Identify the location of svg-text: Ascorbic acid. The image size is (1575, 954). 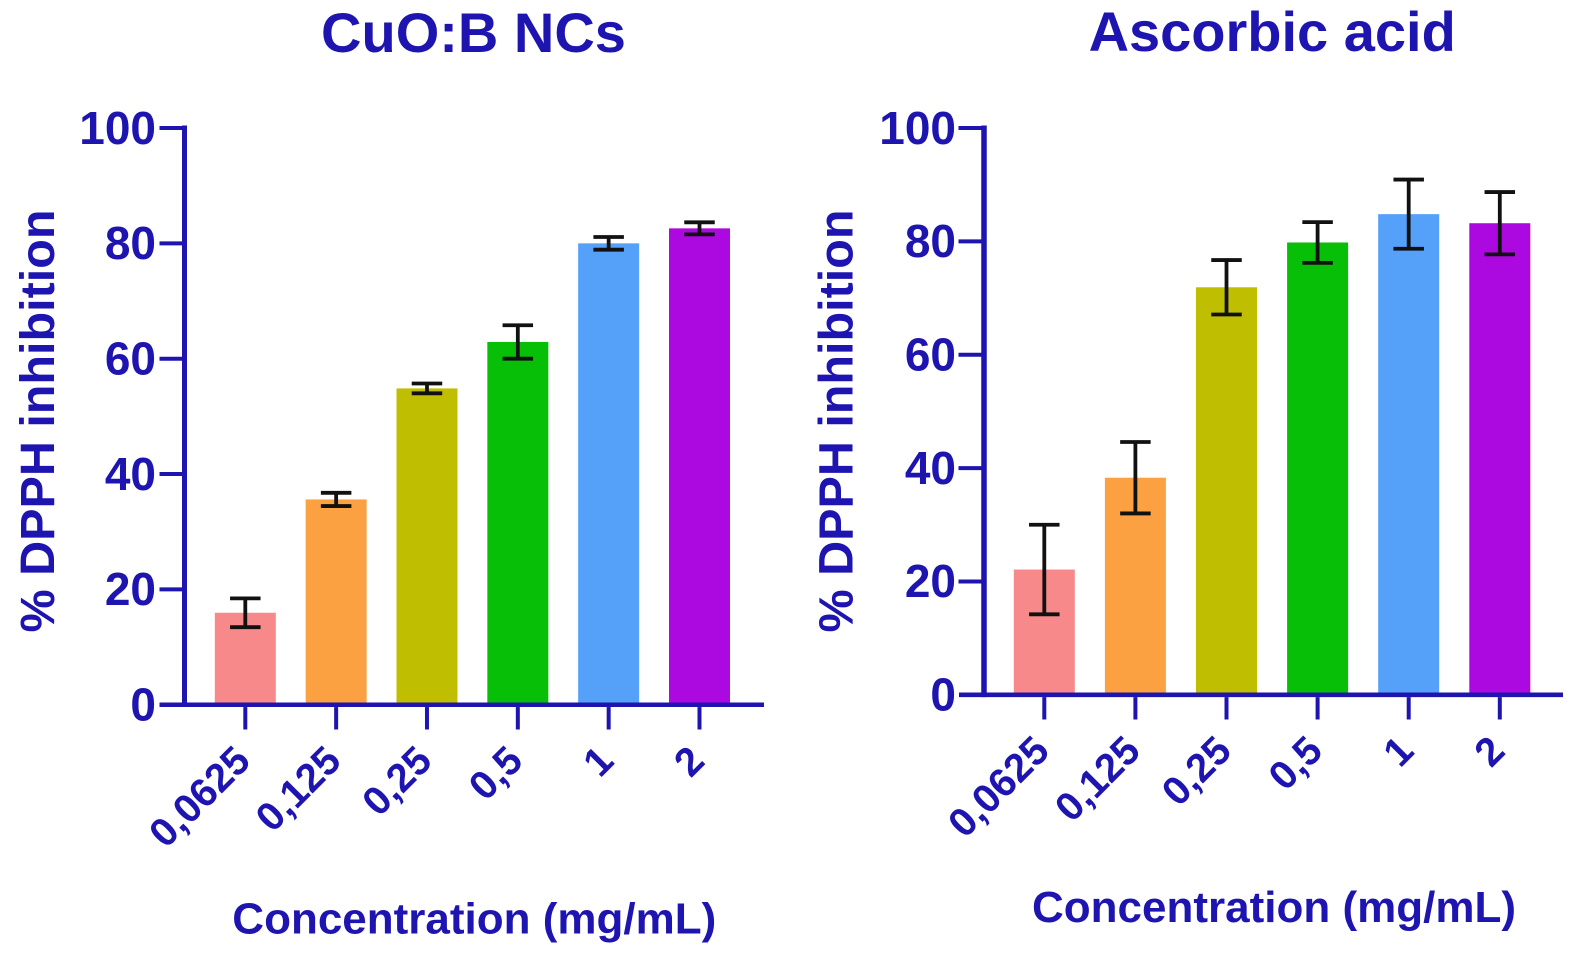
(1272, 31).